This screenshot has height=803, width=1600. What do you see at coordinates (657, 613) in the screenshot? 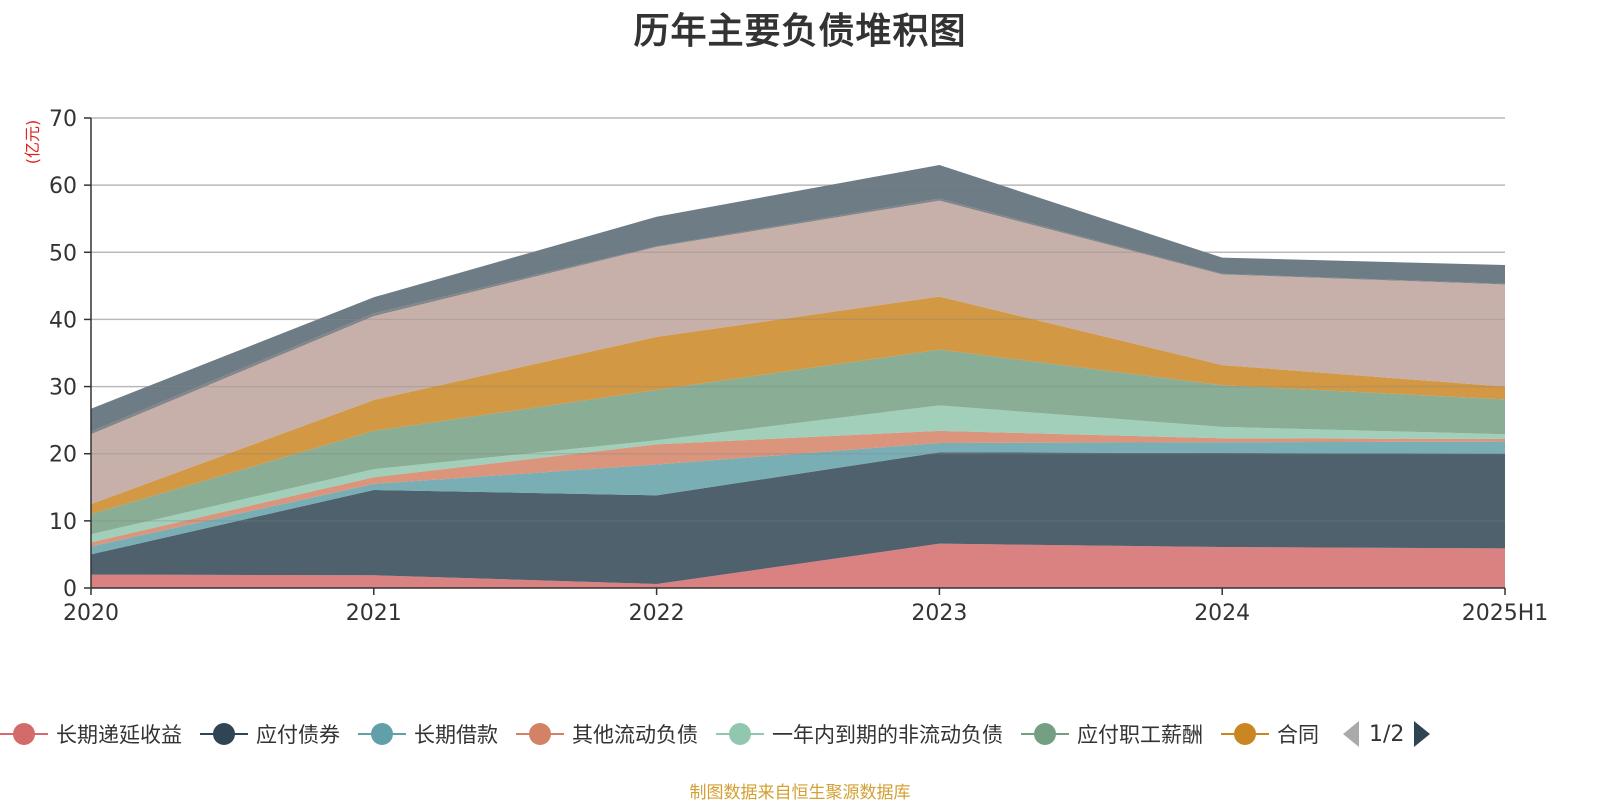
I see `x-tick-label: 2022` at bounding box center [657, 613].